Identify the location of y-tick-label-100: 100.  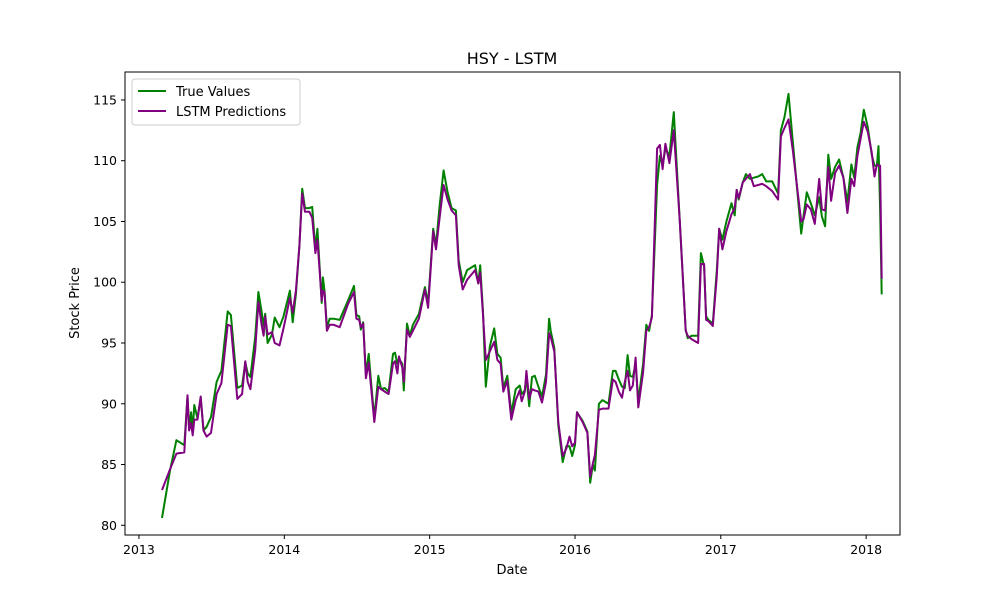
(105, 282).